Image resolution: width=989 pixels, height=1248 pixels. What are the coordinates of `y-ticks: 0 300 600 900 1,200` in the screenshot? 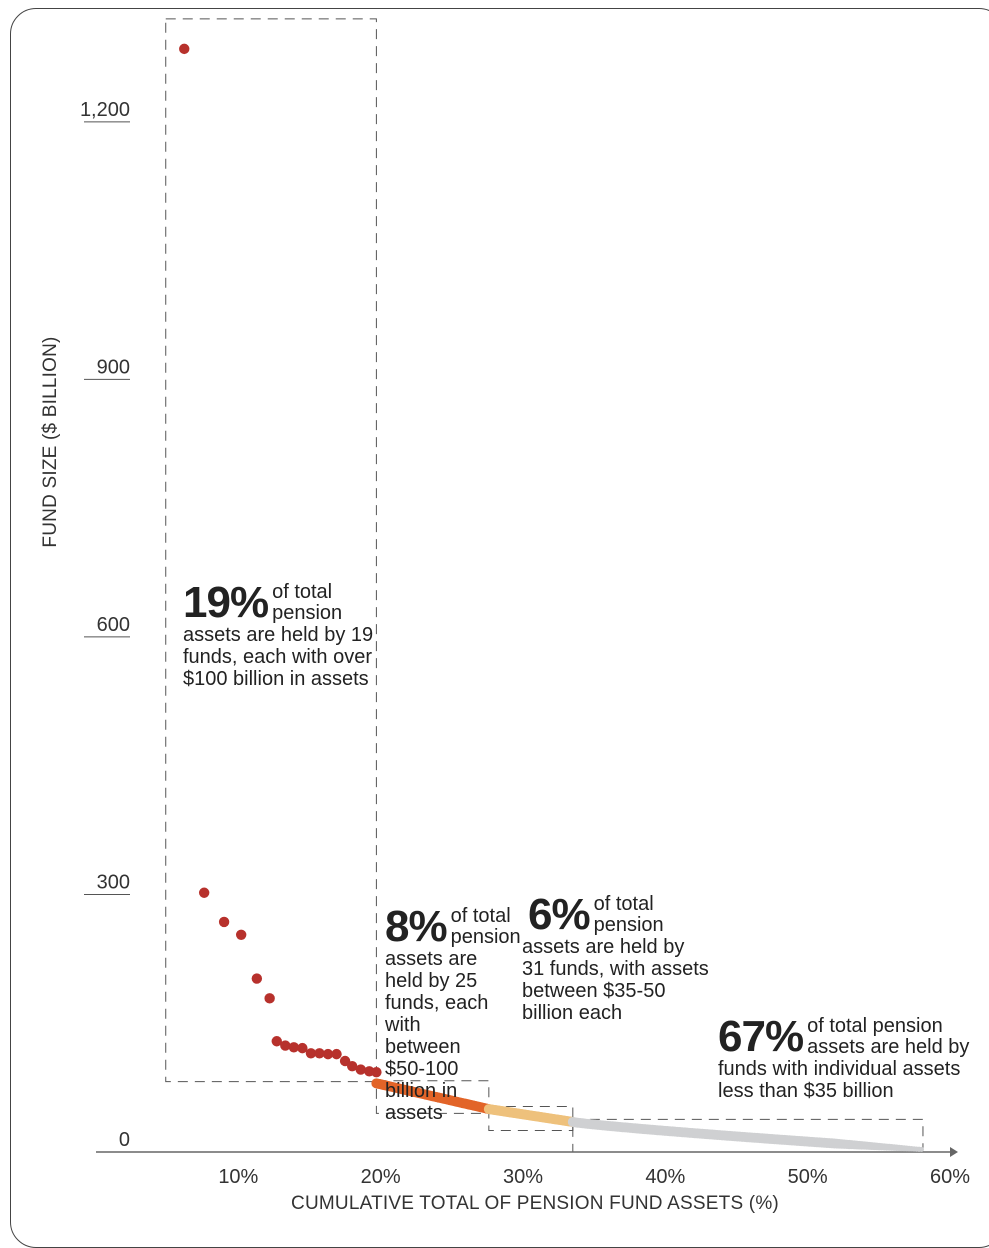 It's located at (105, 625).